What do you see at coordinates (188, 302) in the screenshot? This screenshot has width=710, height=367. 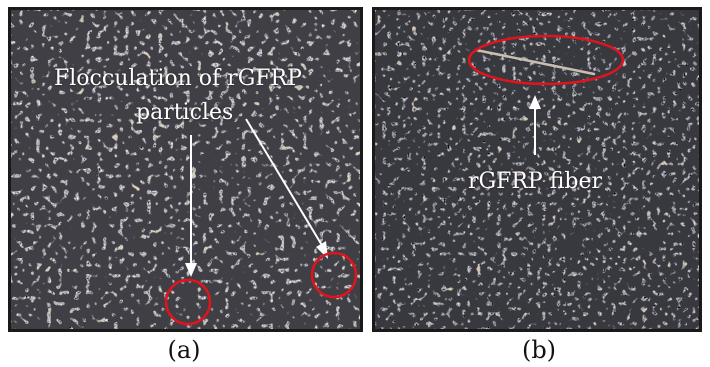 I see `highlight-circle-a-left` at bounding box center [188, 302].